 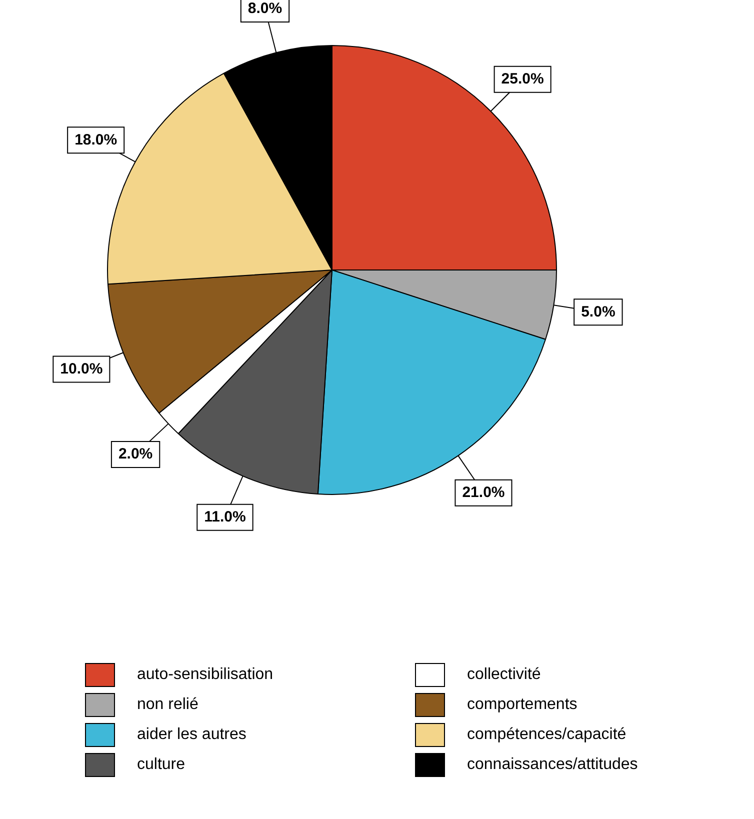 What do you see at coordinates (81, 369) in the screenshot?
I see `data-label: 10.0%` at bounding box center [81, 369].